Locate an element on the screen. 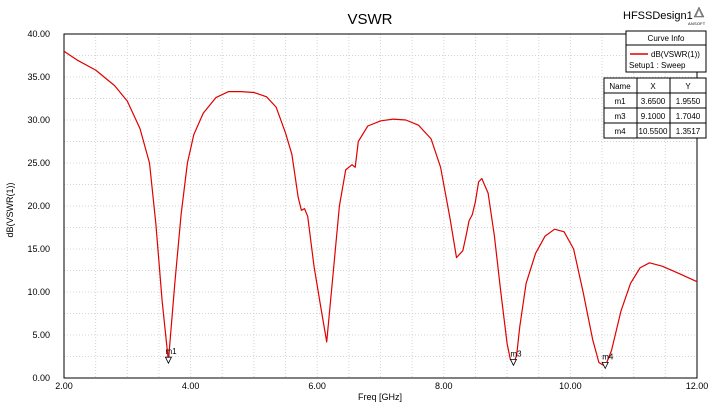  y-tick-label: 40.00 is located at coordinates (38, 34).